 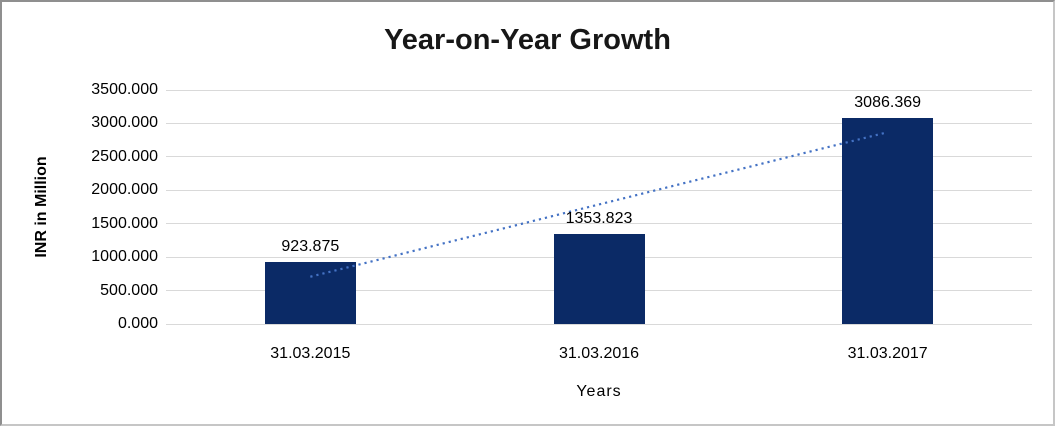 What do you see at coordinates (41, 207) in the screenshot?
I see `y-axis-title: INR in Million` at bounding box center [41, 207].